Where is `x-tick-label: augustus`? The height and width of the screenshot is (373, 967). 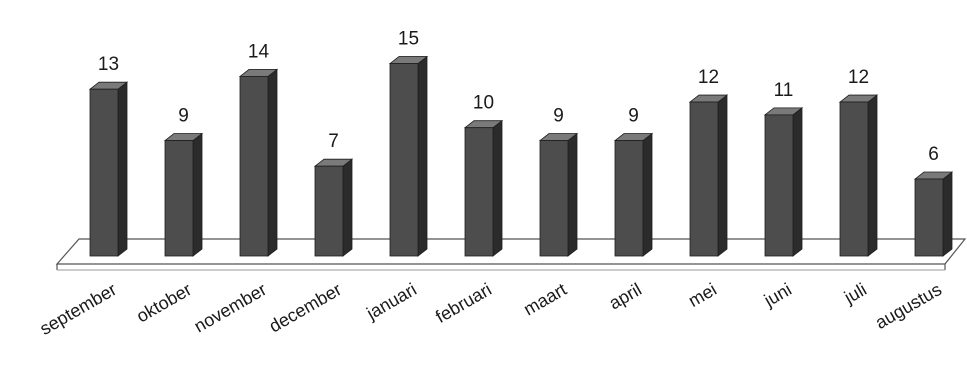
x-tick-label: augustus is located at coordinates (908, 306).